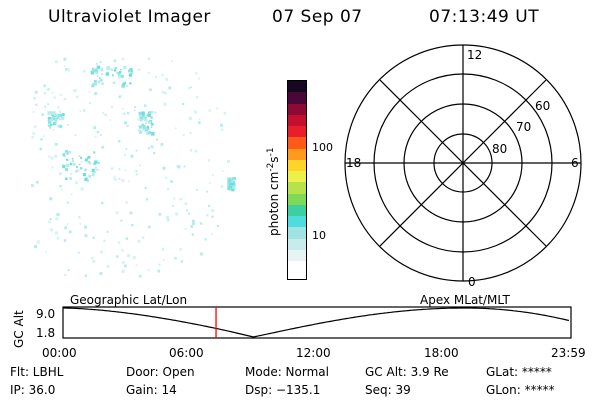 The height and width of the screenshot is (400, 600). Describe the element at coordinates (474, 55) in the screenshot. I see `mlt-label-12: 12` at that location.